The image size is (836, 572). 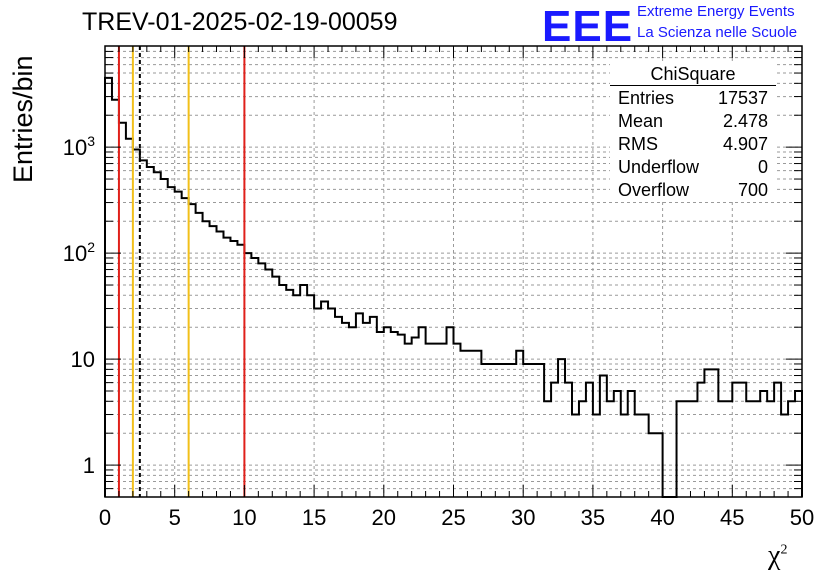 What do you see at coordinates (752, 190) in the screenshot?
I see `stats-value: 700` at bounding box center [752, 190].